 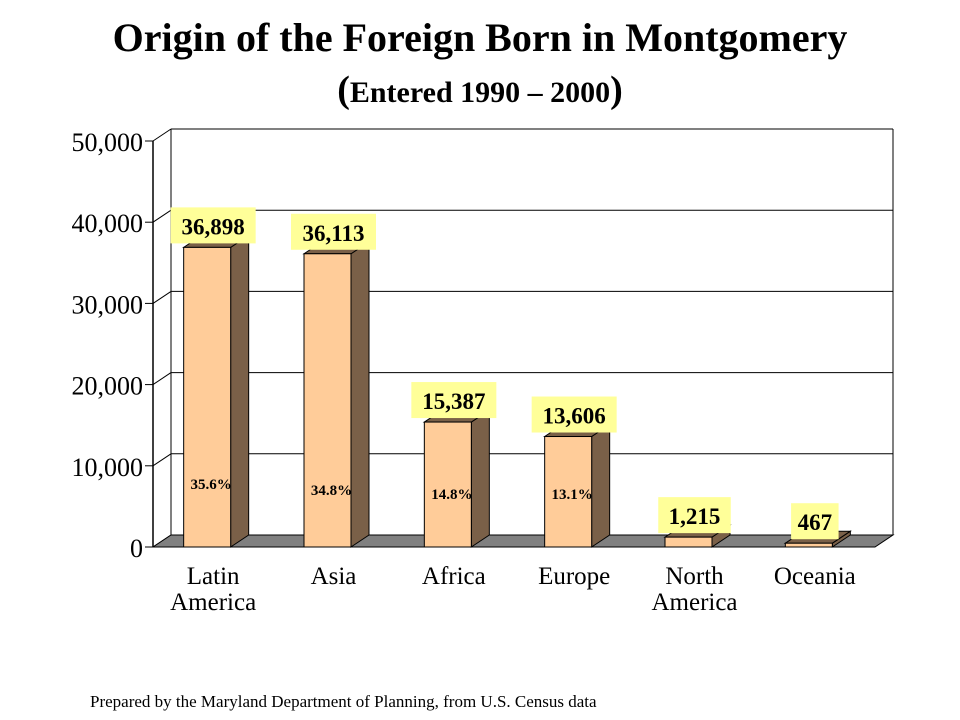 What do you see at coordinates (213, 576) in the screenshot?
I see `x-tick-label: Latin` at bounding box center [213, 576].